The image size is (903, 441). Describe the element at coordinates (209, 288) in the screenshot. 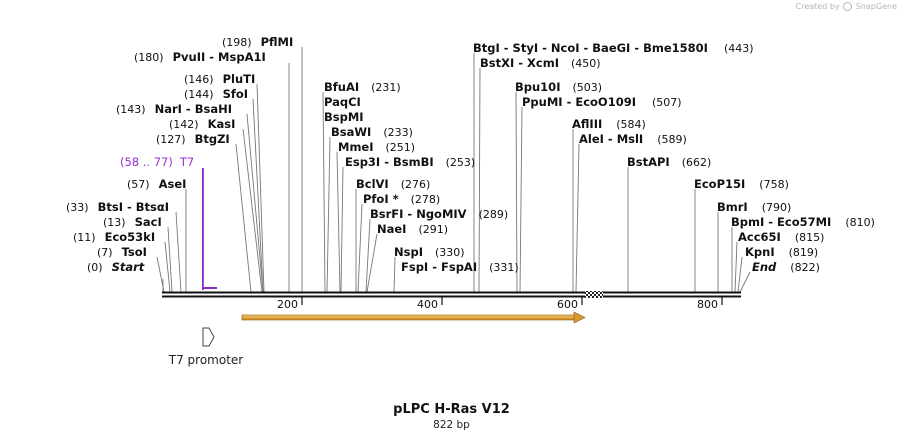

I see `primer-arrow` at that location.